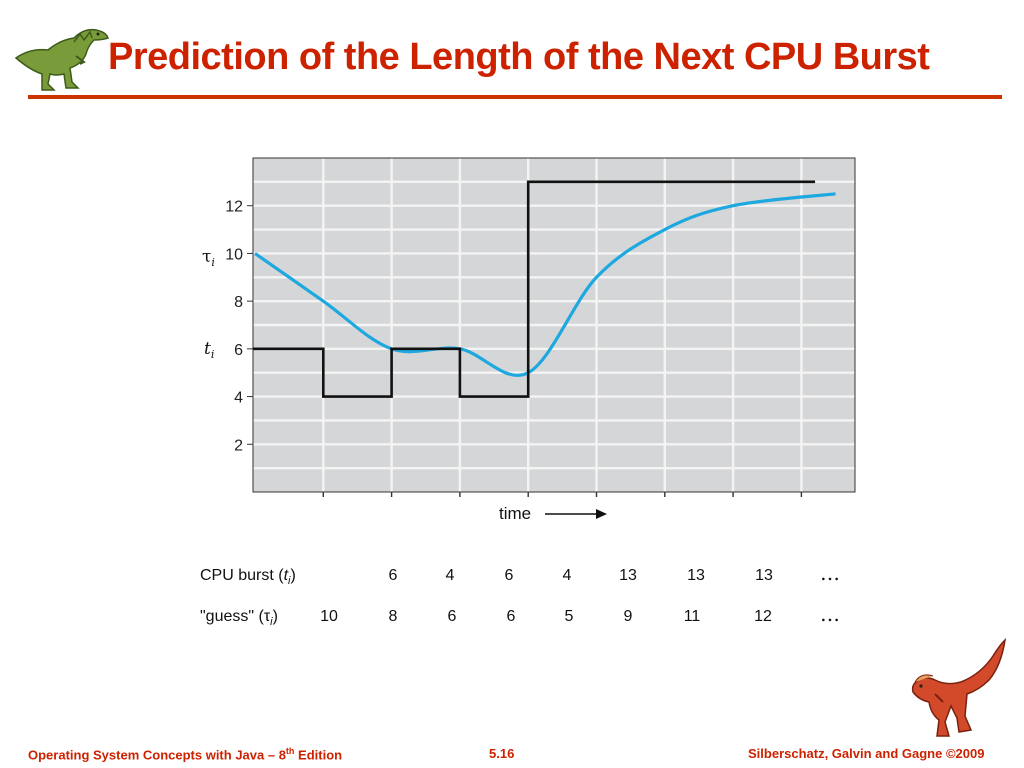 The height and width of the screenshot is (768, 1024). Describe the element at coordinates (238, 445) in the screenshot. I see `y-tick-label: 2` at that location.